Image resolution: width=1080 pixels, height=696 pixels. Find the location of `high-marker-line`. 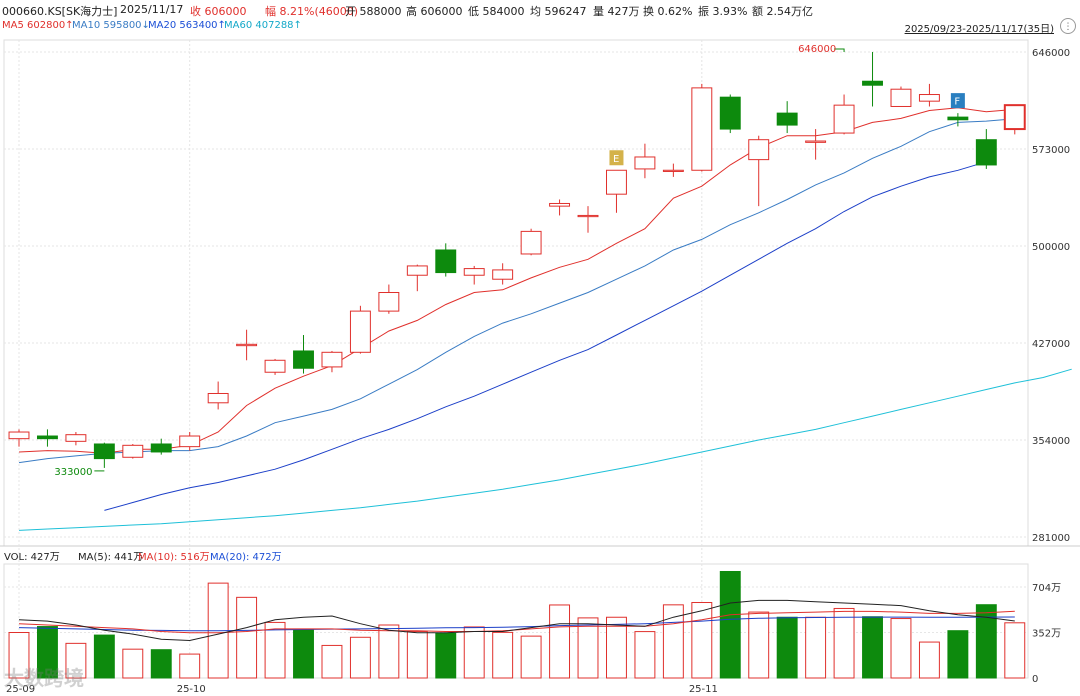

high-marker-line is located at coordinates (839, 50).